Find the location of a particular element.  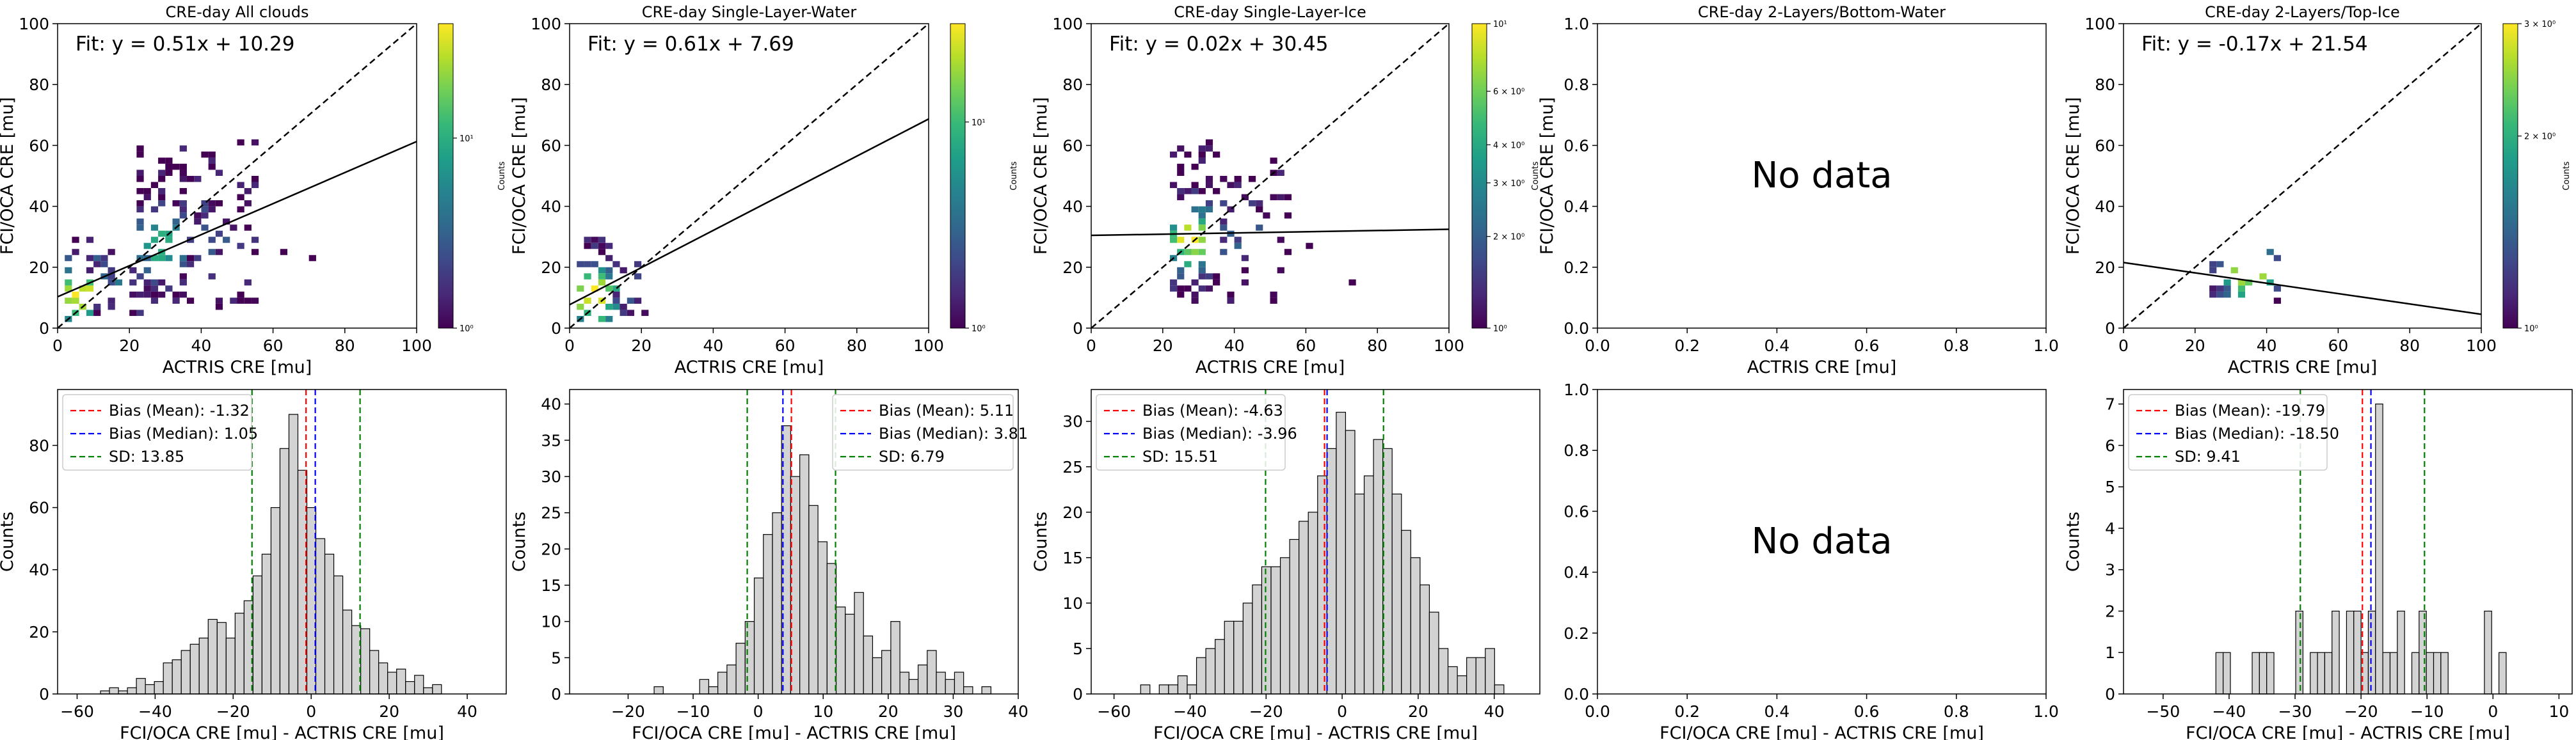

y-tick-label: 40 is located at coordinates (39, 207).